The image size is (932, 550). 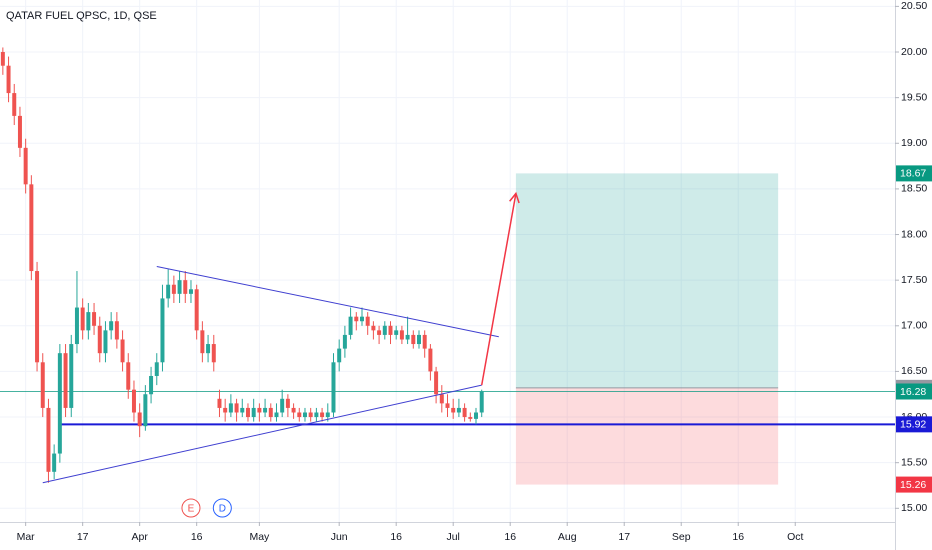 I want to click on price-axis-bg, so click(x=913, y=275).